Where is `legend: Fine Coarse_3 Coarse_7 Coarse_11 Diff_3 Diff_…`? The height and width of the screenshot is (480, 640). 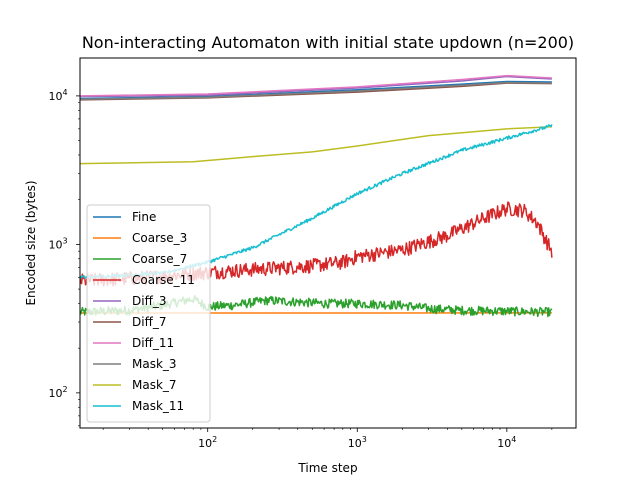
legend: Fine Coarse_3 Coarse_7 Coarse_11 Diff_3 Diff_… is located at coordinates (148, 313).